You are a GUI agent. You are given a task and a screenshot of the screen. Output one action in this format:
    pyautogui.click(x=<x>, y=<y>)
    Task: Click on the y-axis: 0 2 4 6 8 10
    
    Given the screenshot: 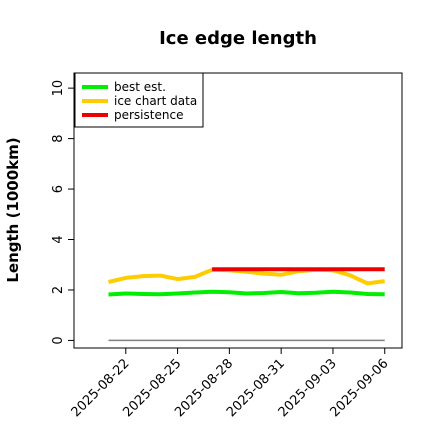 What is the action you would take?
    pyautogui.click(x=62, y=212)
    